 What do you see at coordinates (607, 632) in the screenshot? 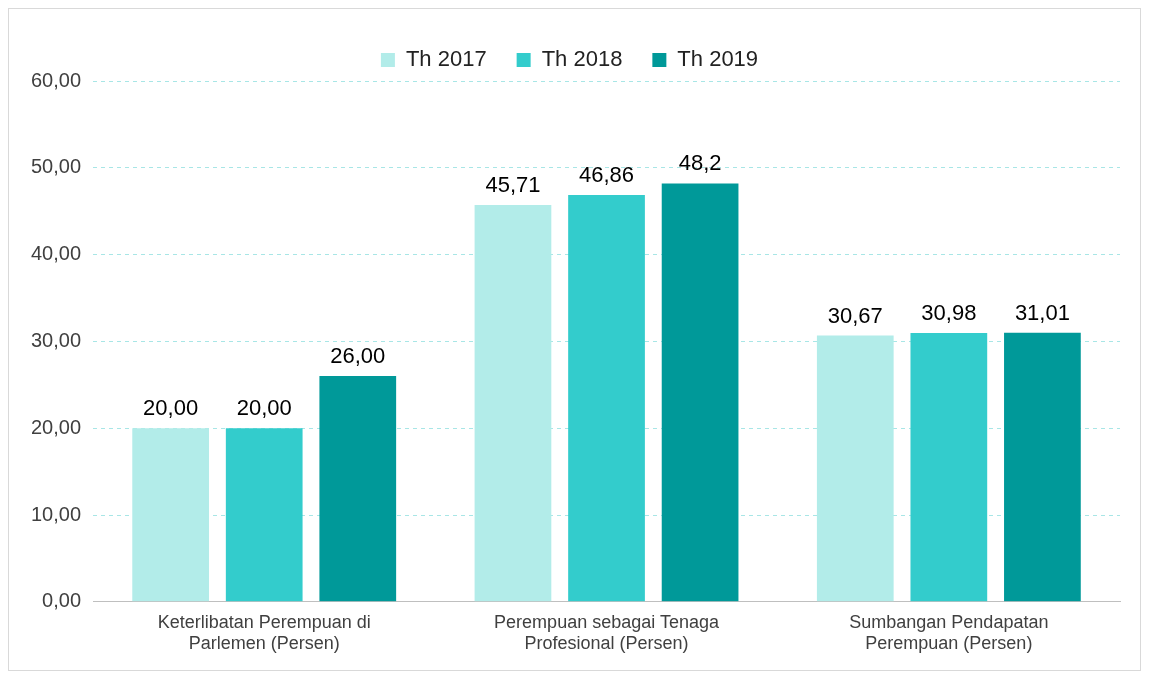
I see `x-tick-label: Perempuan sebagai Tenaga Profesional (Persen)` at bounding box center [607, 632].